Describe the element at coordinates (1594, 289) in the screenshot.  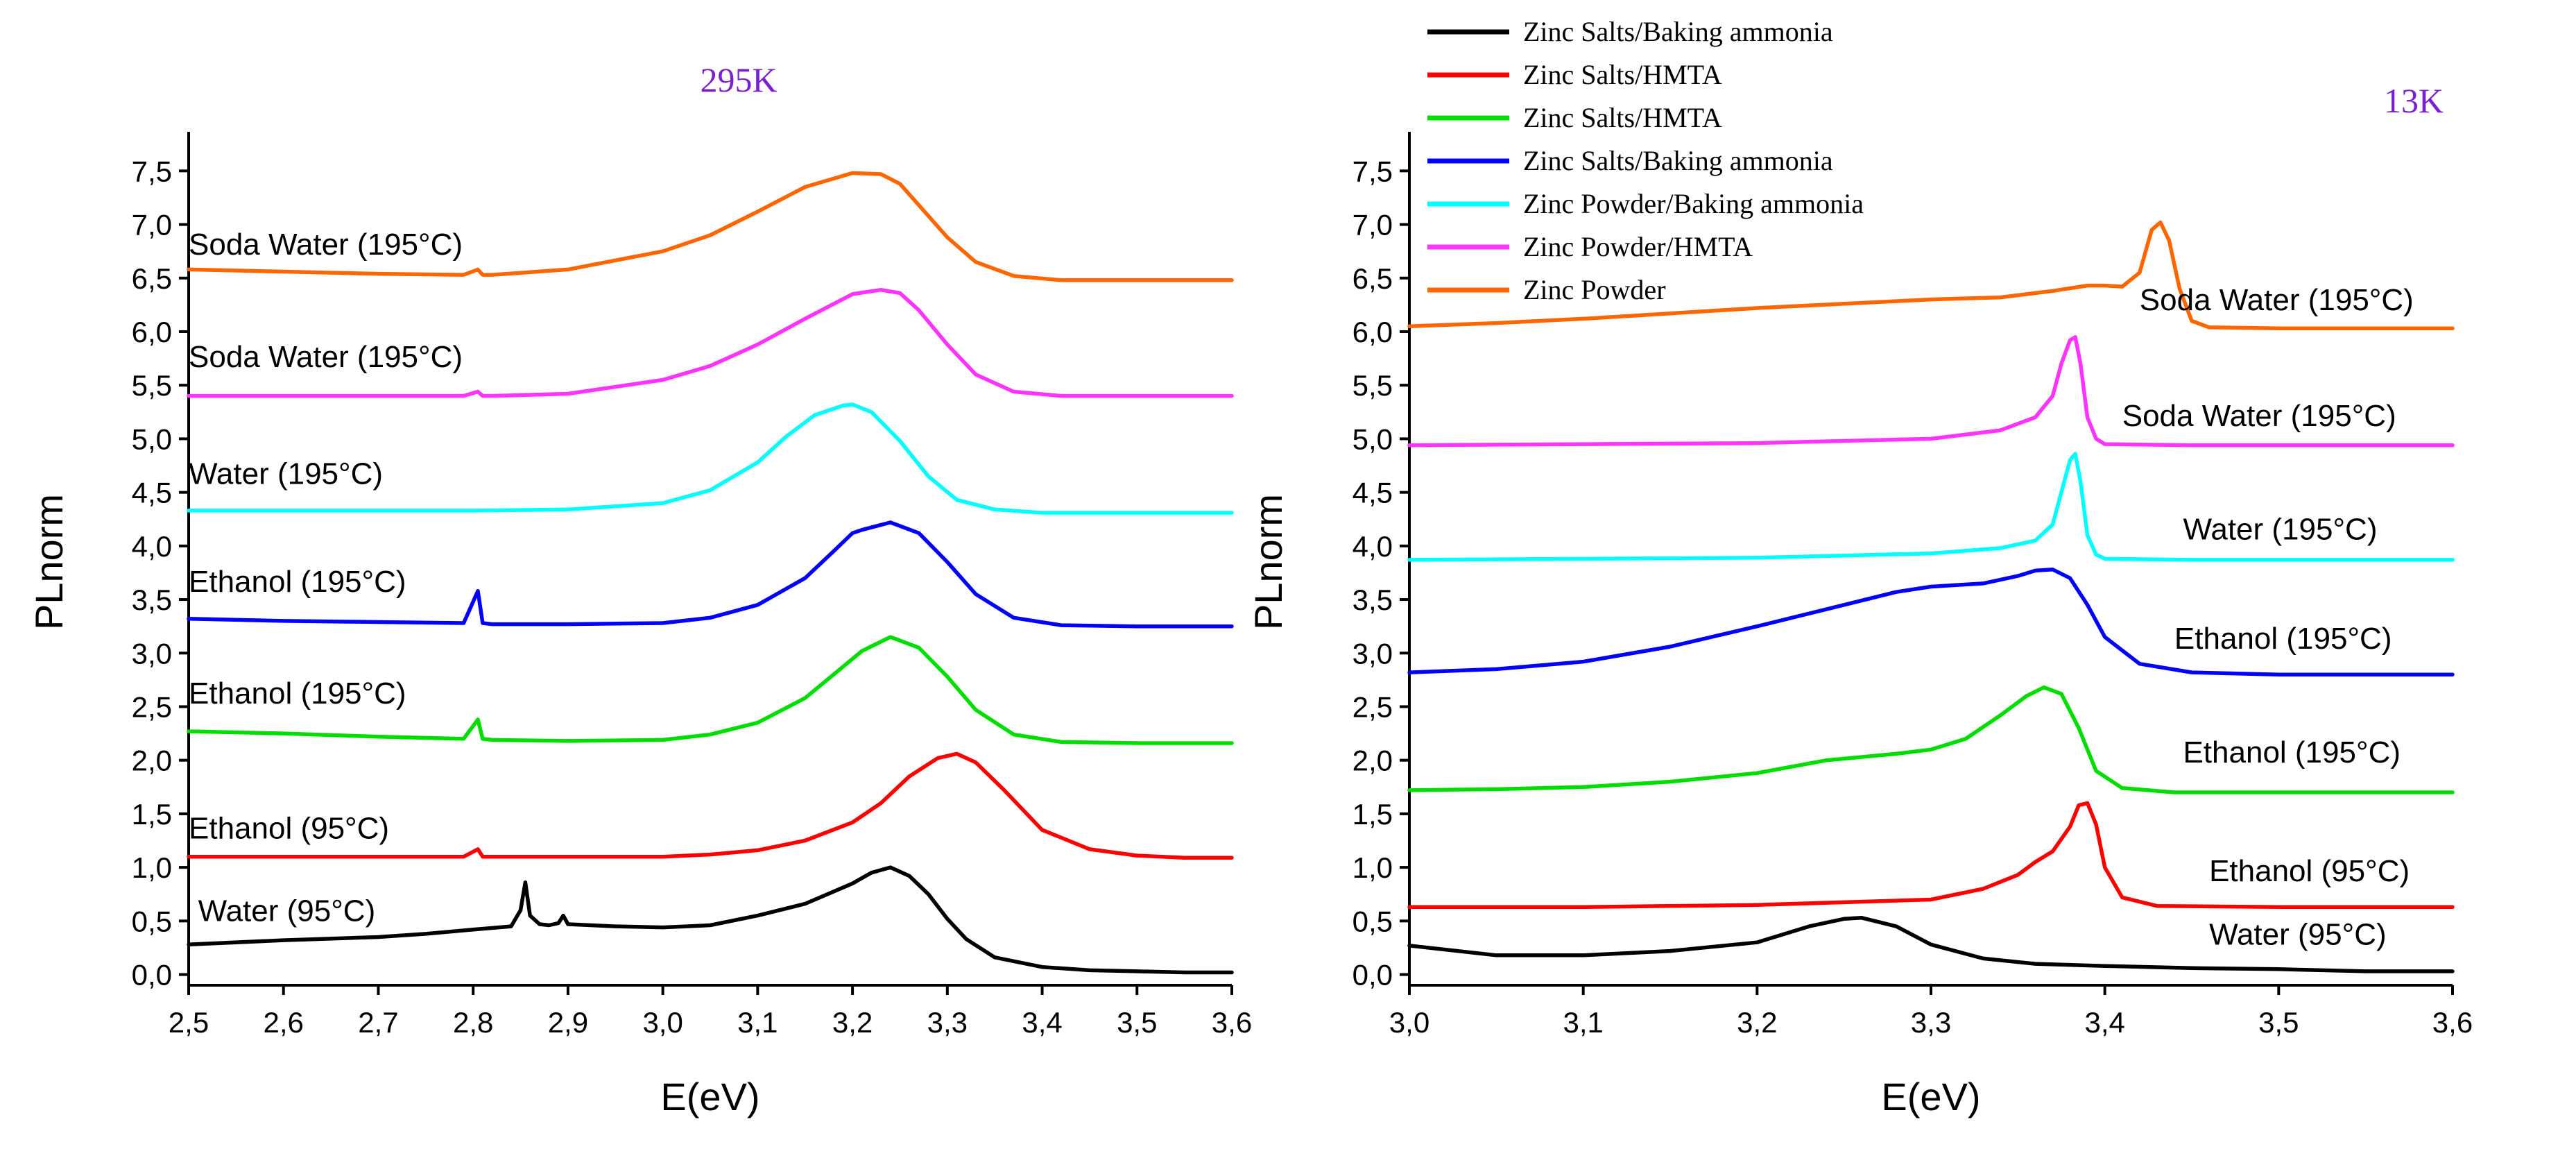
I see `legend-entry: Zinc Powder` at that location.